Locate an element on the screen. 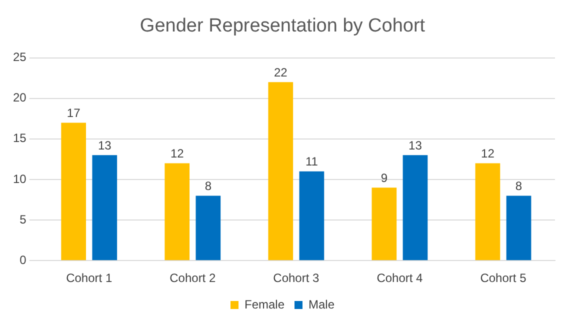 The width and height of the screenshot is (585, 326). y-tick-label: 10 is located at coordinates (19, 179).